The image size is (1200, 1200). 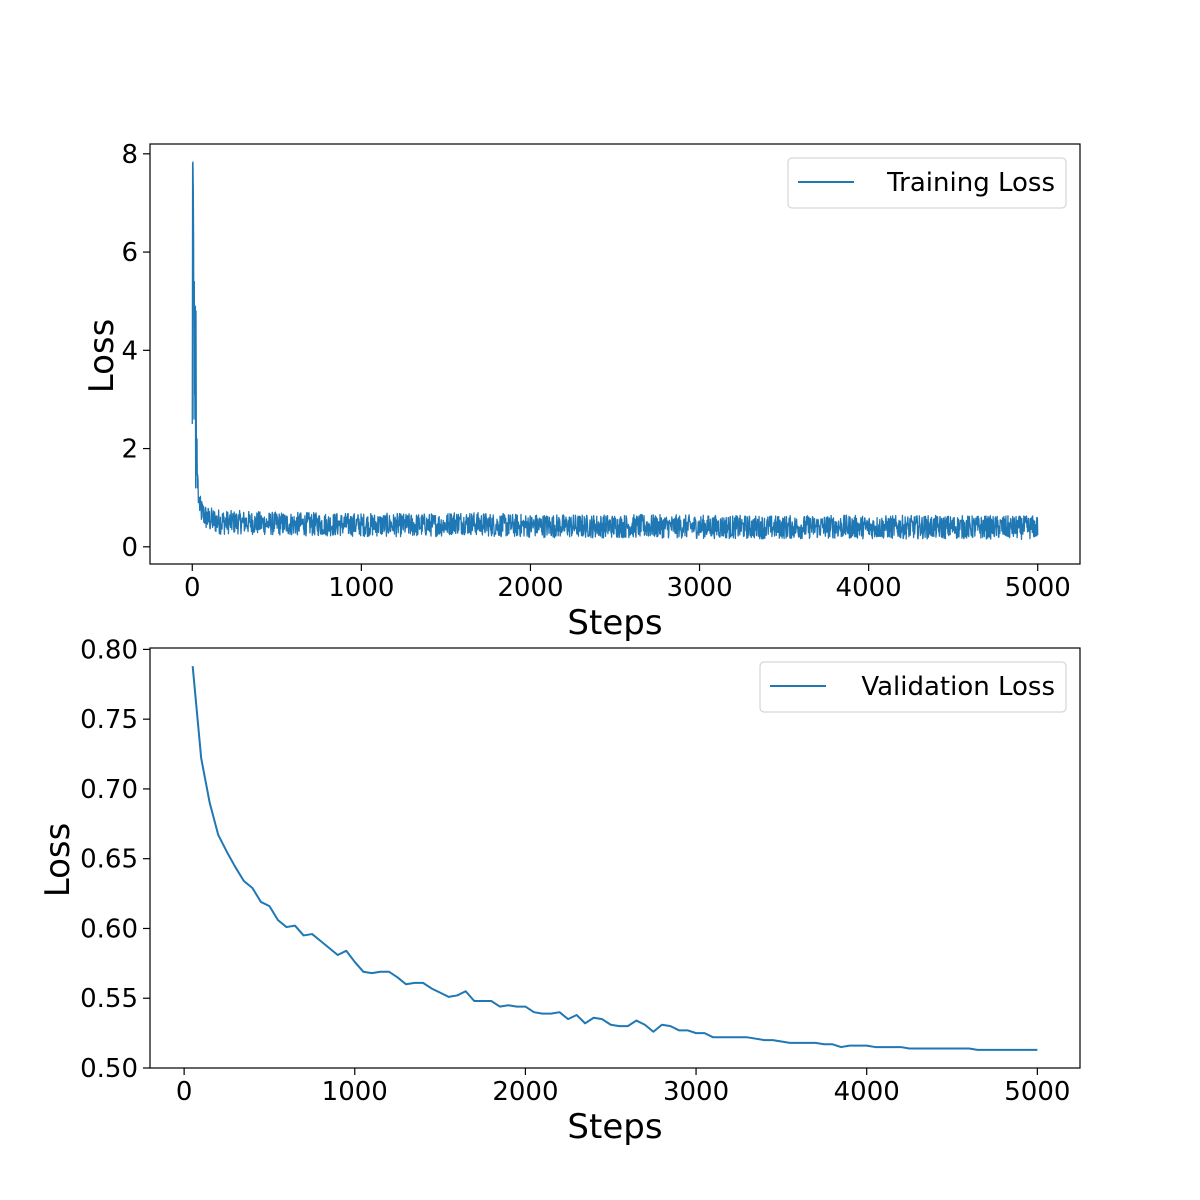 What do you see at coordinates (109, 999) in the screenshot?
I see `validation-loss-y-tick-label: 0.55` at bounding box center [109, 999].